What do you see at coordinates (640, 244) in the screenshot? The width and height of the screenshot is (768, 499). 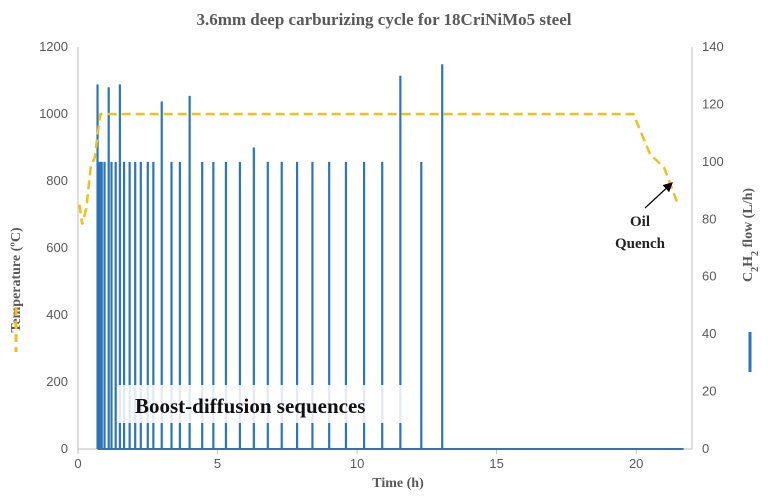 I see `oil-quench-label-line2: Quench` at bounding box center [640, 244].